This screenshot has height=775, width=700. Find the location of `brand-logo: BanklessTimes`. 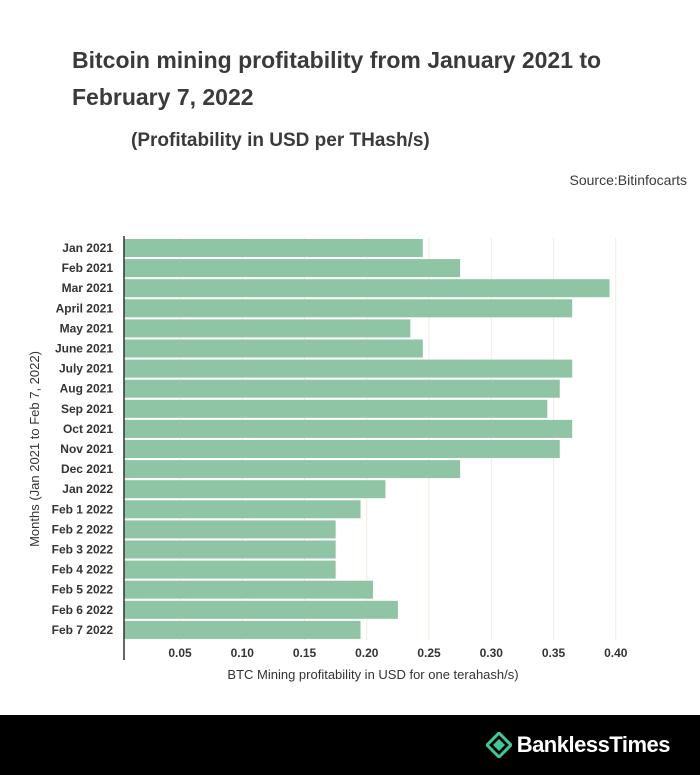

brand-logo: BanklessTimes is located at coordinates (578, 745).